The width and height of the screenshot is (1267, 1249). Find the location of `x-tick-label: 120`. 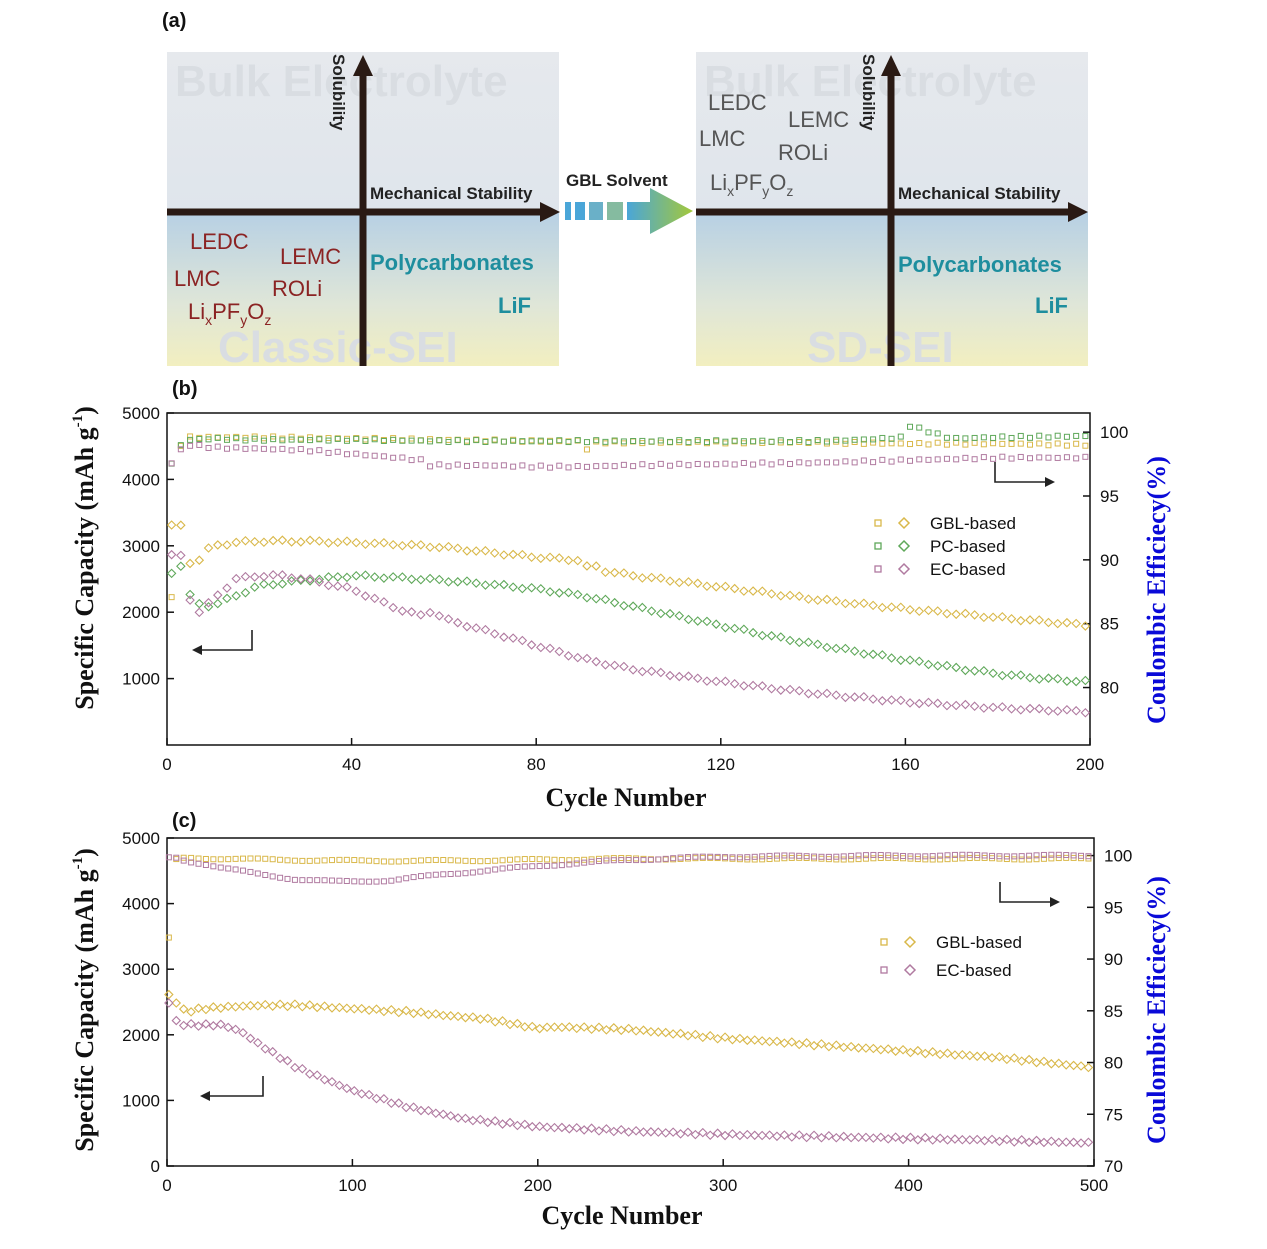

x-tick-label: 120 is located at coordinates (721, 764).